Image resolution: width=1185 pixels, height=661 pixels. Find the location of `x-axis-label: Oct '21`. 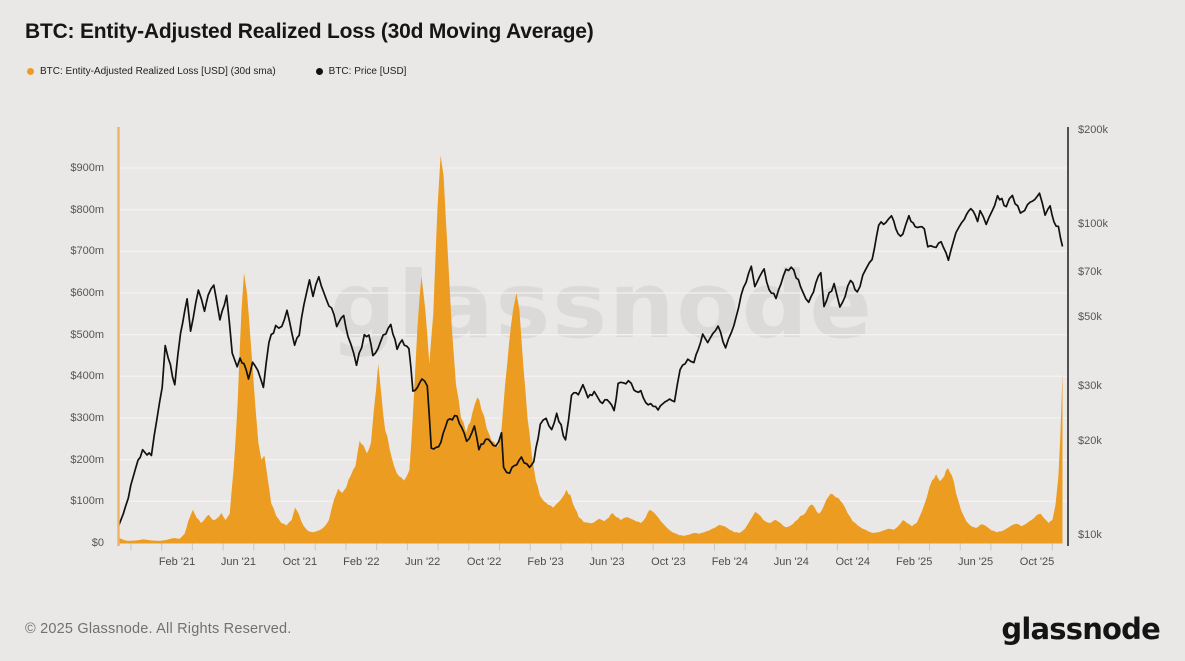

x-axis-label: Oct '21 is located at coordinates (300, 562).